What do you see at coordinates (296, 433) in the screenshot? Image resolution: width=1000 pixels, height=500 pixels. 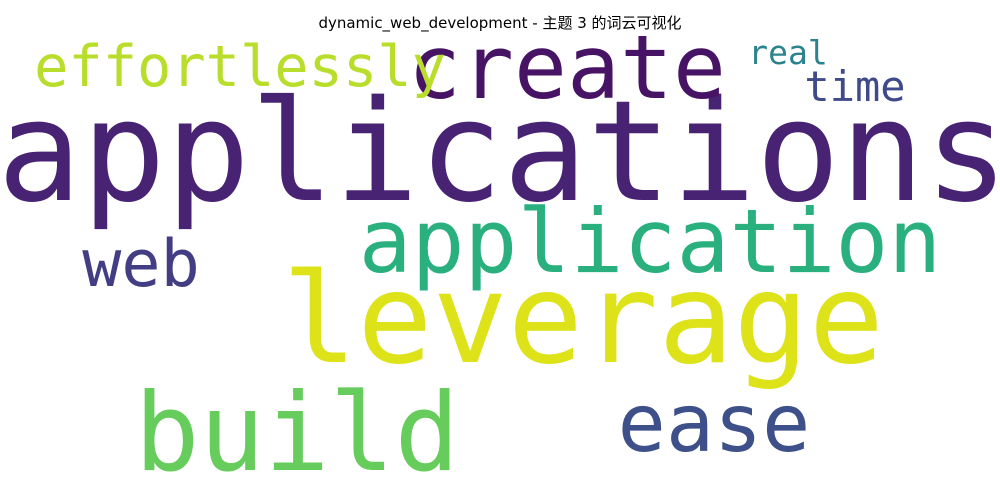 I see `word-build: build` at bounding box center [296, 433].